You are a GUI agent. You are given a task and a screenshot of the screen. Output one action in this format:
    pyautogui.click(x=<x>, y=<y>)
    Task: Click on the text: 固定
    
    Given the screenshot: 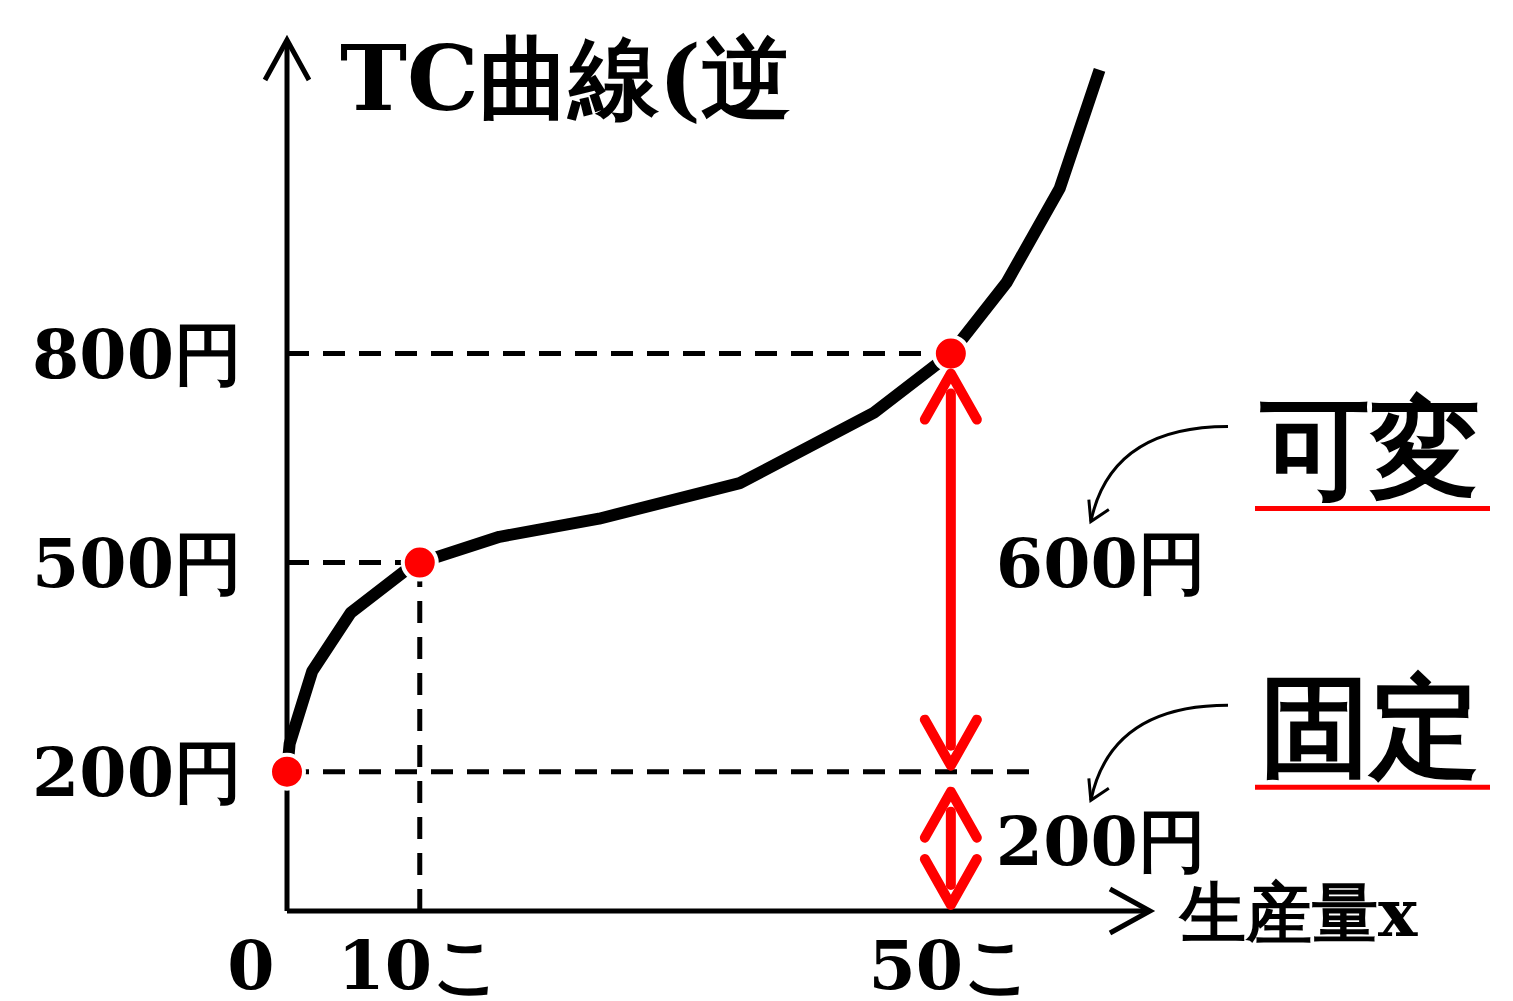 What is the action you would take?
    pyautogui.click(x=1370, y=727)
    